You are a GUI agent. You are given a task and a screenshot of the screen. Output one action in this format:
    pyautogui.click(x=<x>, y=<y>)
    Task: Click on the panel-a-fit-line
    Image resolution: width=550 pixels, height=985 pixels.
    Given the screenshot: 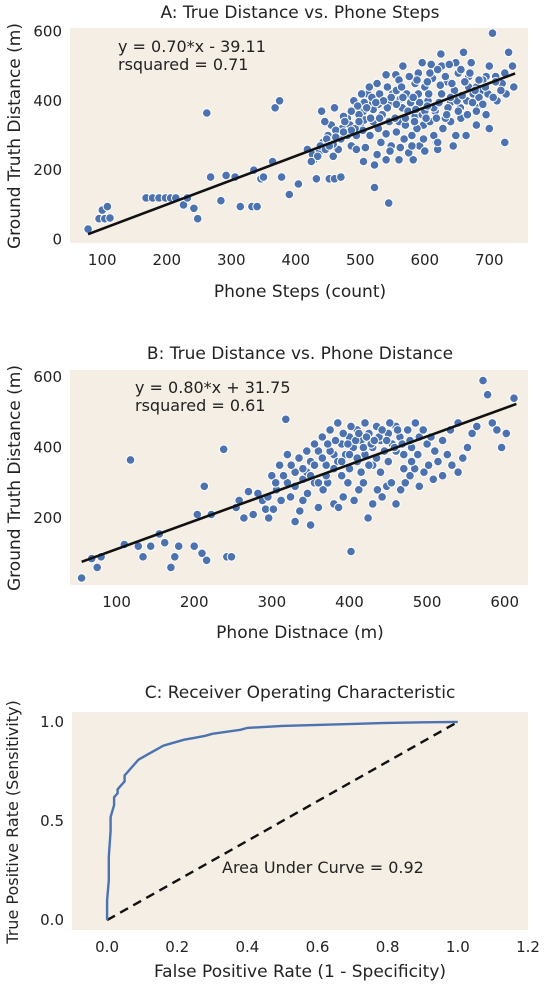 What is the action you would take?
    pyautogui.click(x=301, y=154)
    